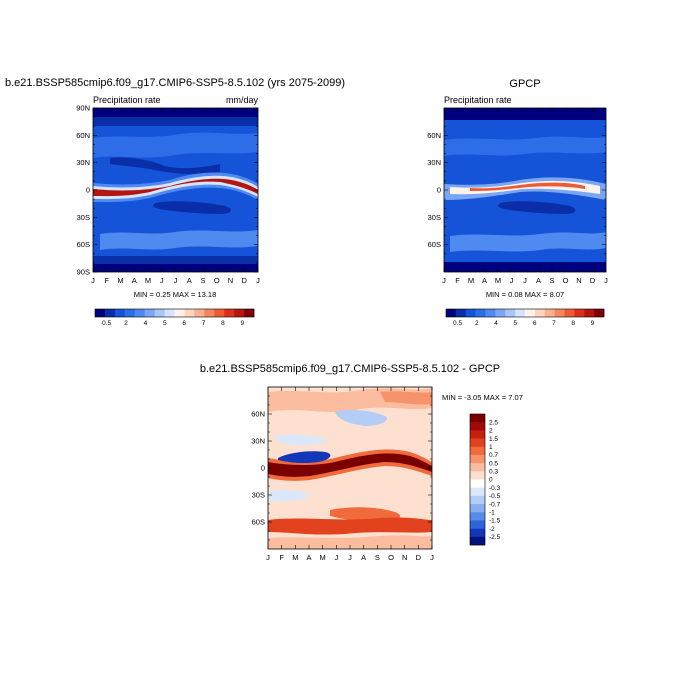 Image resolution: width=700 pixels, height=700 pixels. What do you see at coordinates (593, 323) in the screenshot?
I see `colorbar-label: 9` at bounding box center [593, 323].